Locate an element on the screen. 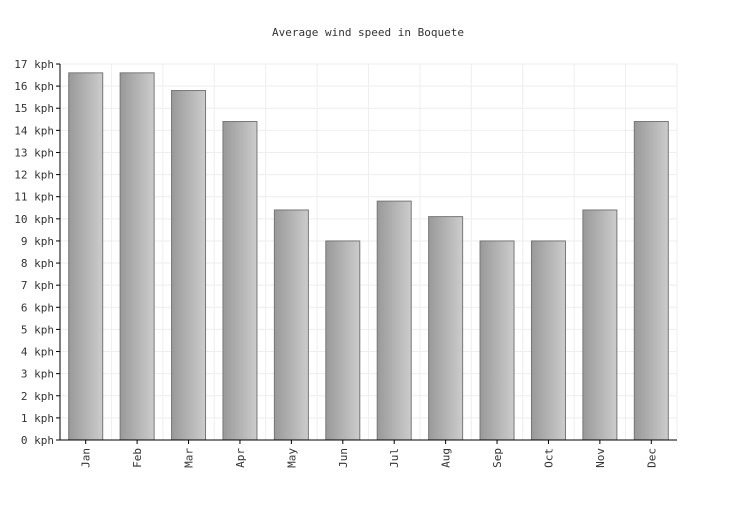 Image resolution: width=736 pixels, height=505 pixels. x-tick-label: Sep is located at coordinates (497, 458).